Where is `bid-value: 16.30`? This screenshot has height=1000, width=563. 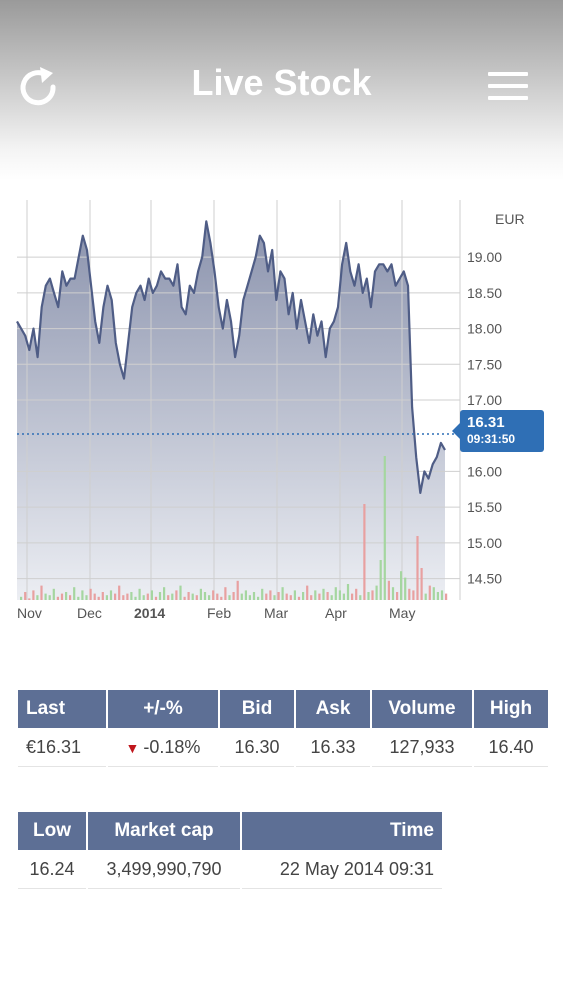
bid-value: 16.30 is located at coordinates (257, 747).